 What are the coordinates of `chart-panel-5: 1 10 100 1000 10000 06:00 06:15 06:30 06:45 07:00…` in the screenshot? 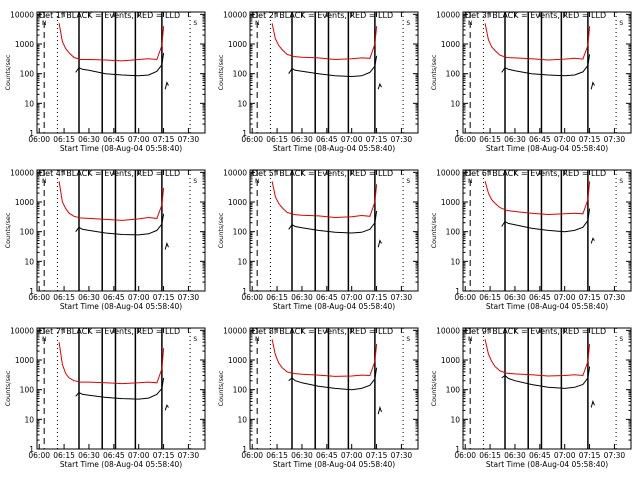 It's located at (318, 239).